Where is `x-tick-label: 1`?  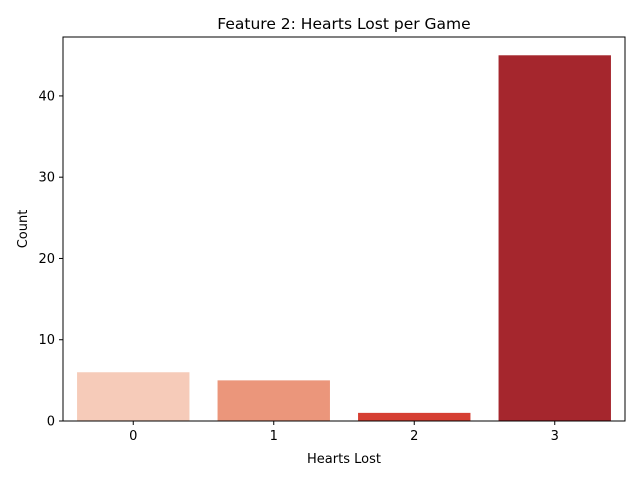
x-tick-label: 1 is located at coordinates (274, 436).